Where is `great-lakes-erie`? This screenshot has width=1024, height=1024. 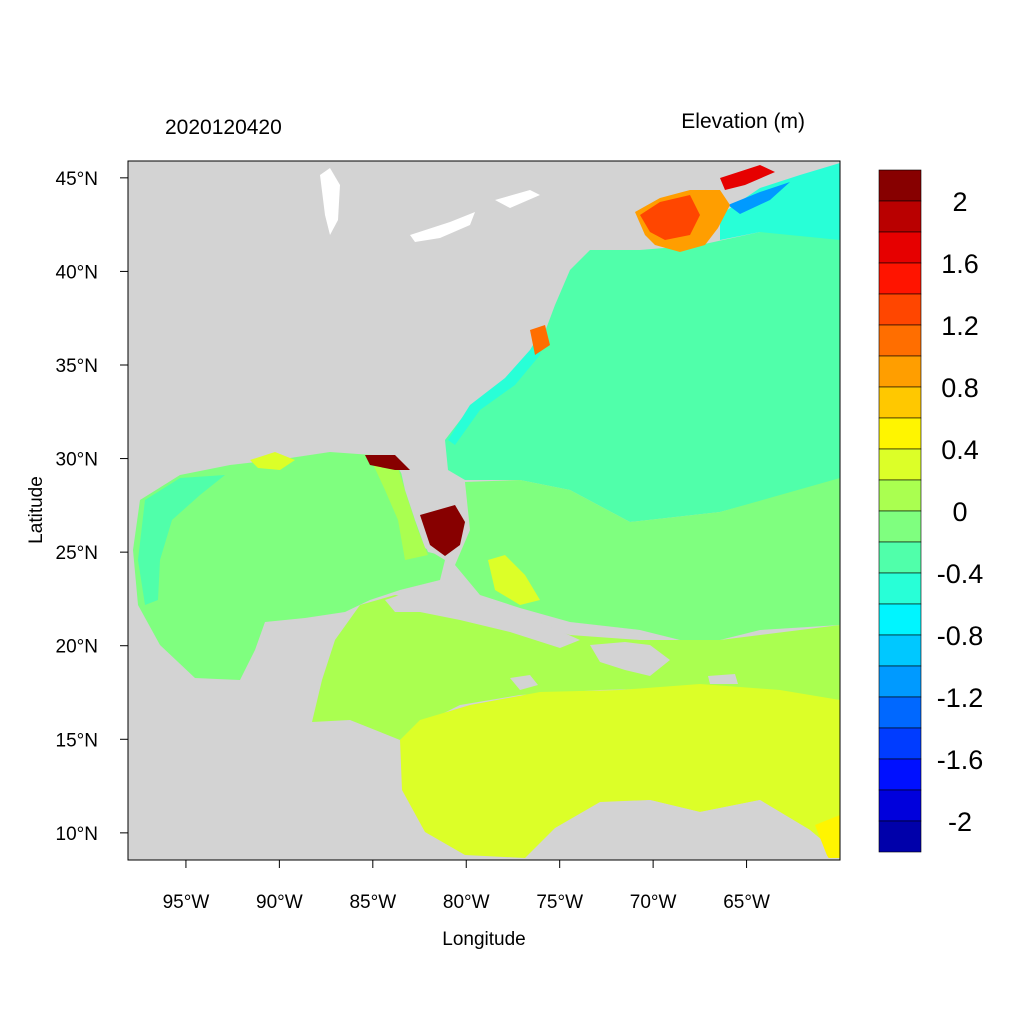 great-lakes-erie is located at coordinates (442, 227).